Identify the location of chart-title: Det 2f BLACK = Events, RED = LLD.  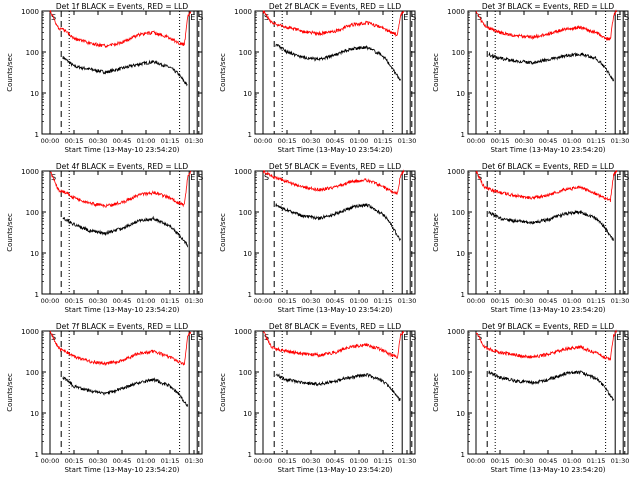
(335, 6).